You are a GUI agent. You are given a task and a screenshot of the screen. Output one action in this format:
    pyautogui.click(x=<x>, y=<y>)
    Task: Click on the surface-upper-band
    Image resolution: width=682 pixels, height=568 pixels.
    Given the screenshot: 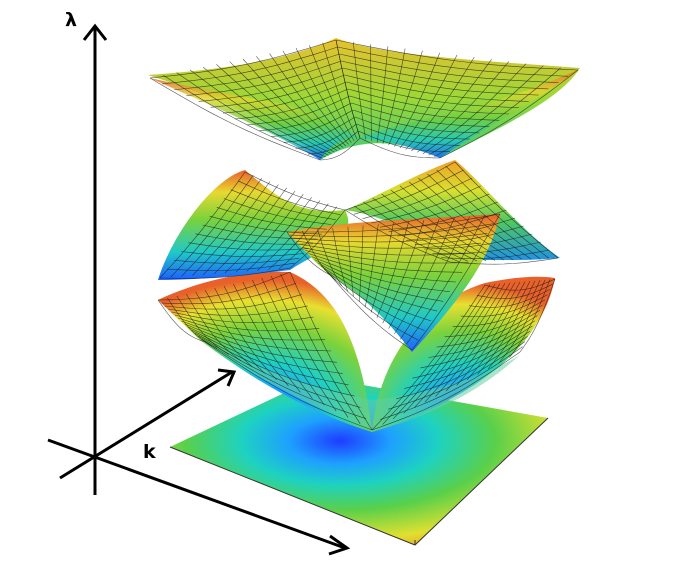 What is the action you would take?
    pyautogui.click(x=364, y=99)
    